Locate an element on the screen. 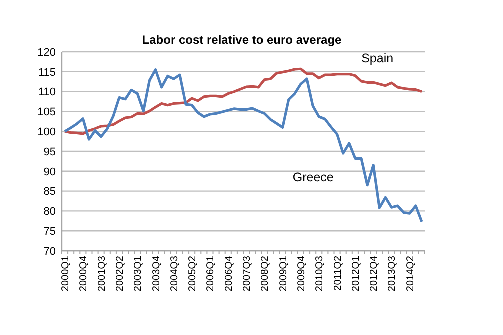 This screenshot has height=335, width=503. x-tick-label: 2006Q4 is located at coordinates (229, 274).